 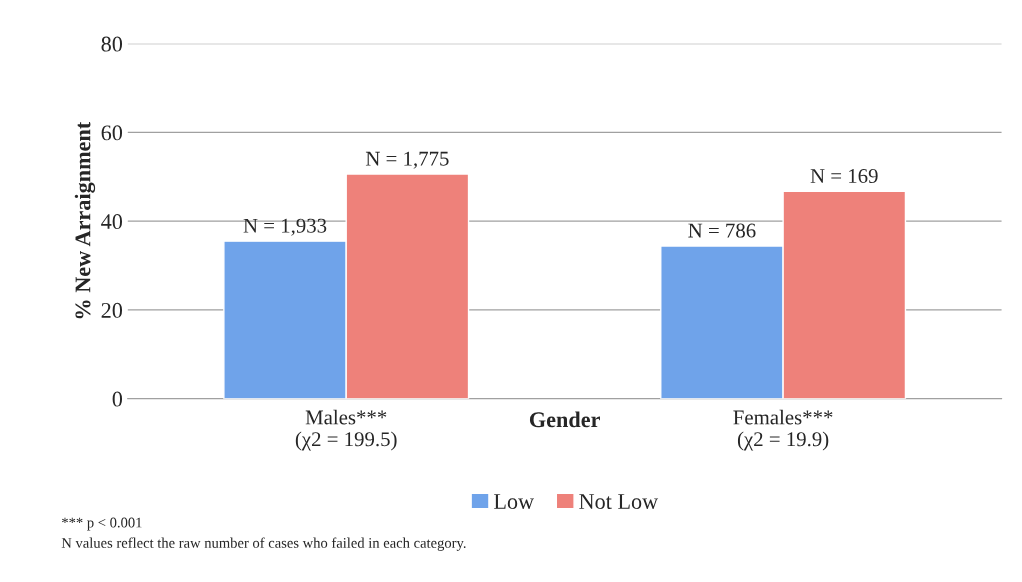 What do you see at coordinates (407, 160) in the screenshot?
I see `annotation: N = 1,775` at bounding box center [407, 160].